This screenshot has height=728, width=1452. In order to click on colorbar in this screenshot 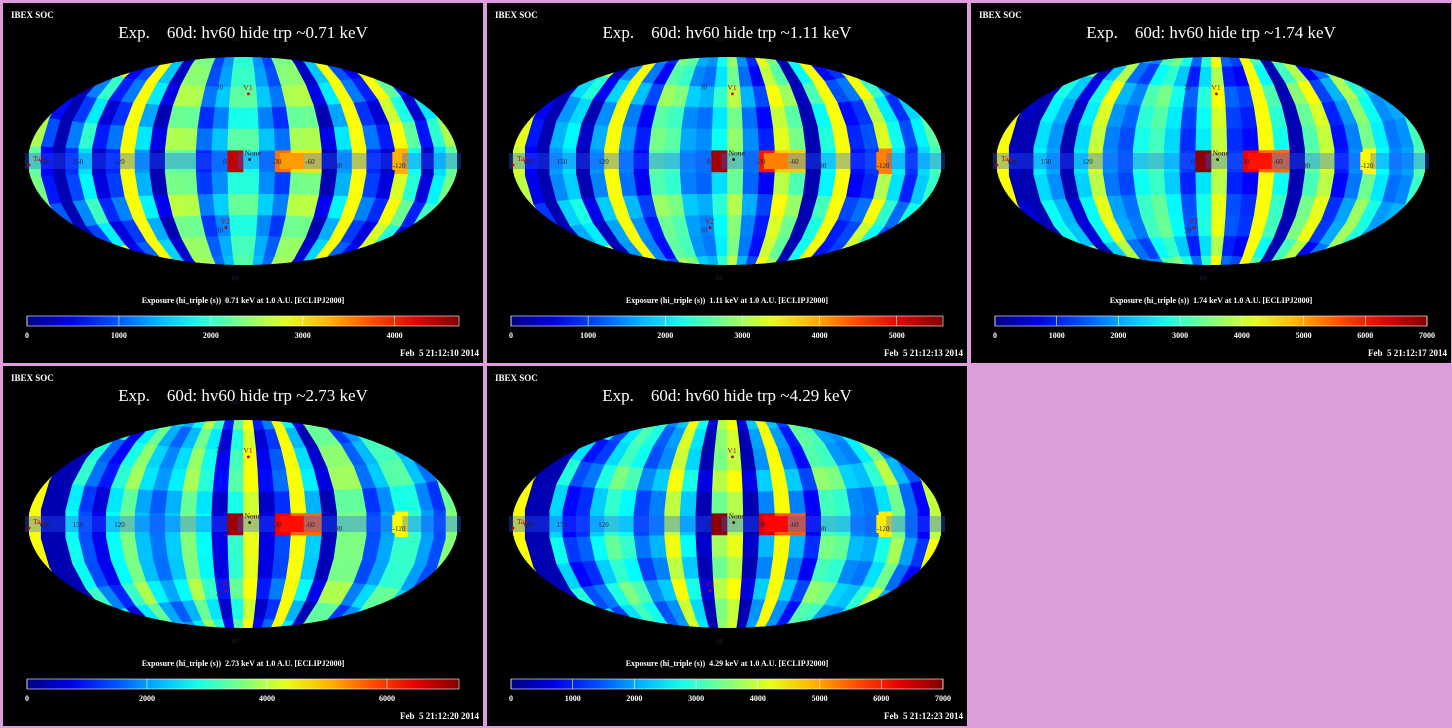, I will do `click(1211, 321)`.